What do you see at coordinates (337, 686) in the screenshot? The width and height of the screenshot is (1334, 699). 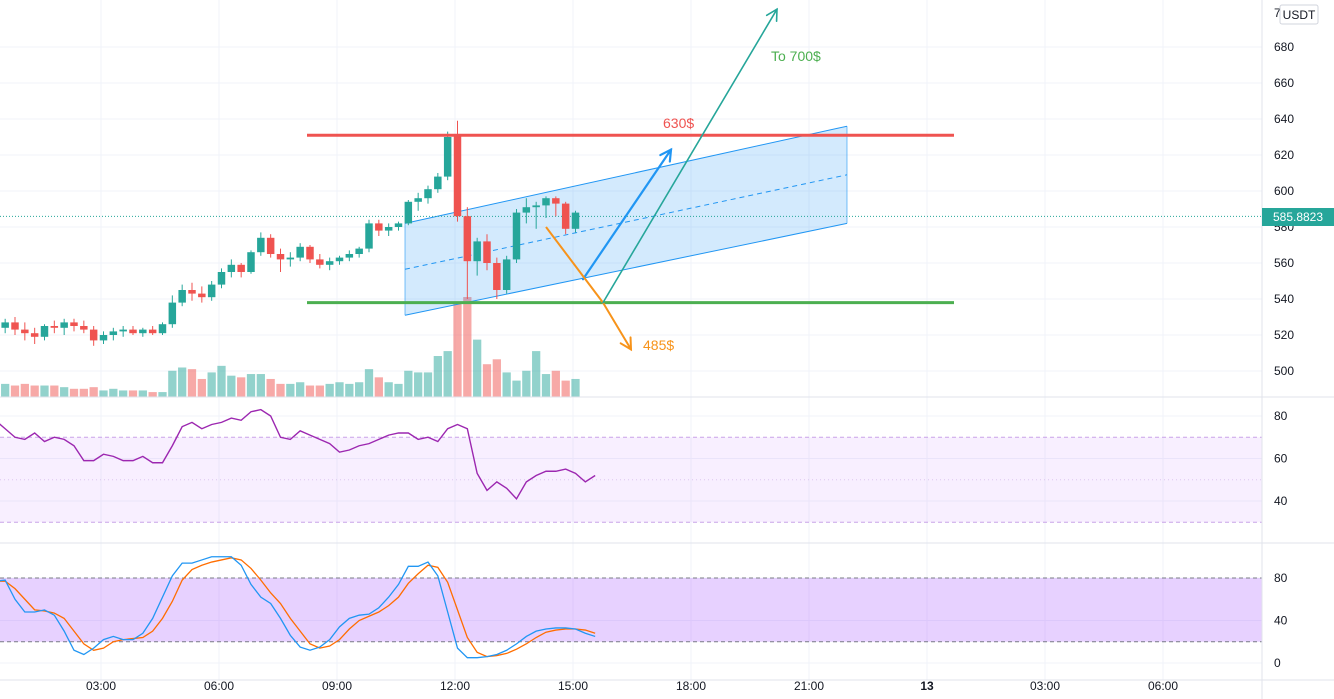 I see `x-tick-label: 09:00` at bounding box center [337, 686].